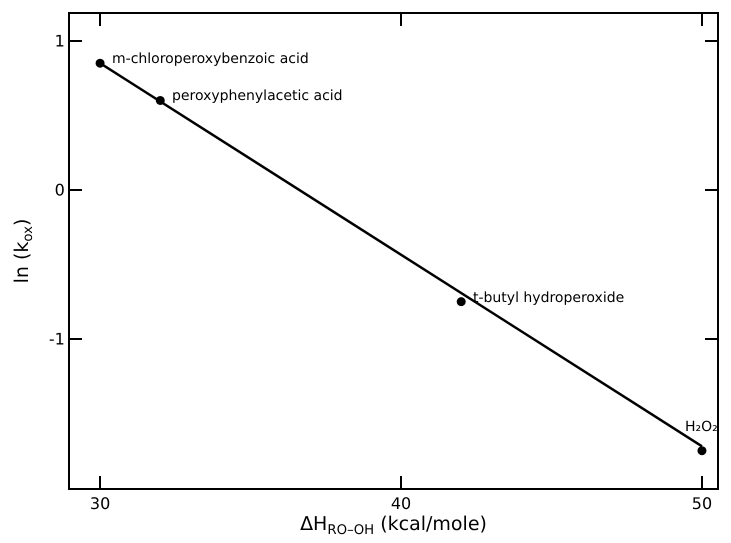 Image resolution: width=731 pixels, height=543 pixels. What do you see at coordinates (59, 190) in the screenshot?
I see `y-tick-label: 0` at bounding box center [59, 190].